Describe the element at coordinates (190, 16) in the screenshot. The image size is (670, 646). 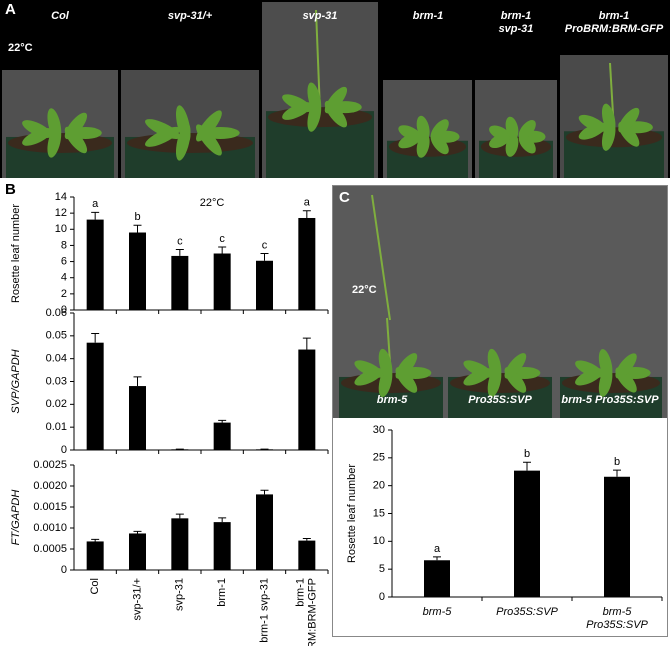
I see `photo-label: svp-31/+` at that location.